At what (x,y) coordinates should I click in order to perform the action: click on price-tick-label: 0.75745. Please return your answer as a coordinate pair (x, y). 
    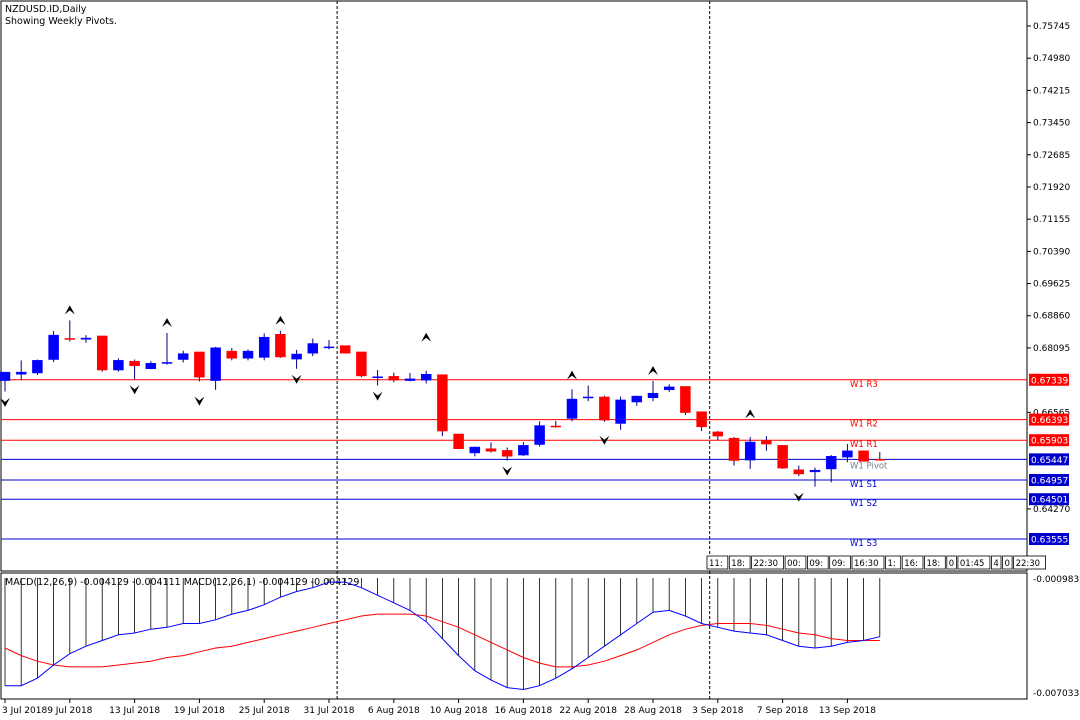
    Looking at the image, I should click on (1051, 27).